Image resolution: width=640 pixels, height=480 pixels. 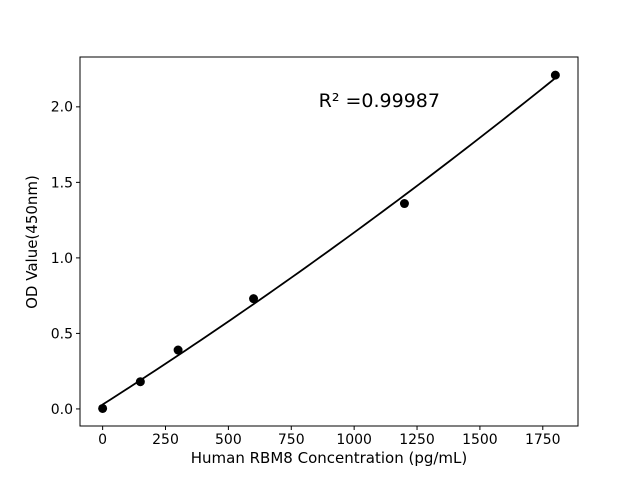 I want to click on r-squared-annotation: R² =0.99987, so click(x=379, y=100).